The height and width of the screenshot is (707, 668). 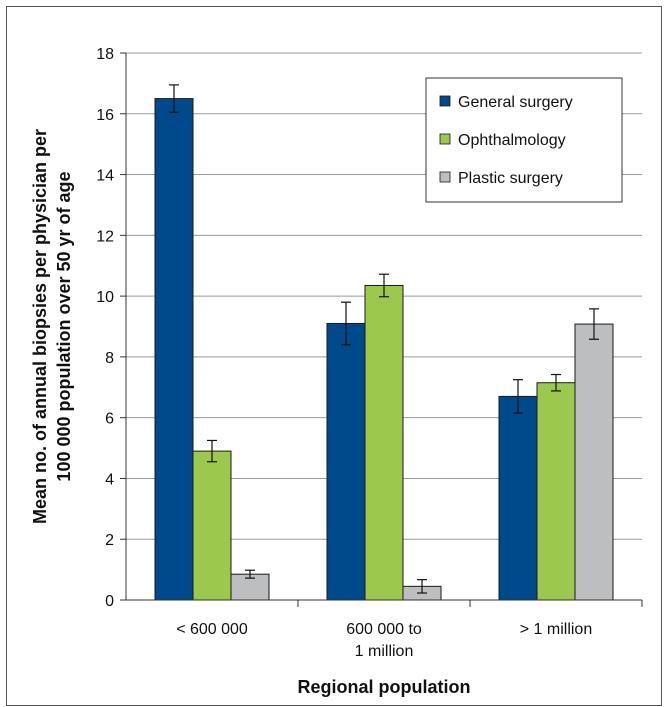 What do you see at coordinates (384, 687) in the screenshot?
I see `x-axis-title: Regional population` at bounding box center [384, 687].